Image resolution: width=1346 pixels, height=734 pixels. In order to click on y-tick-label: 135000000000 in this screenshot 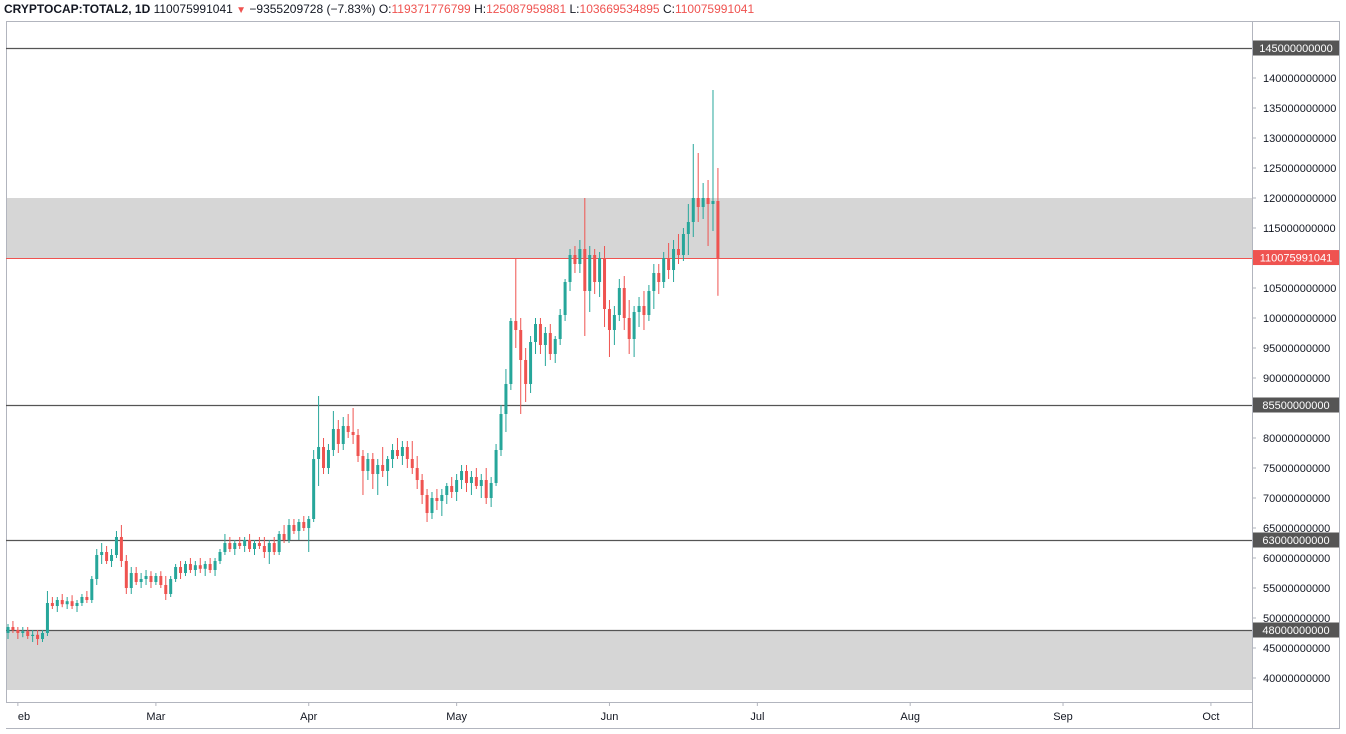, I will do `click(1299, 109)`.